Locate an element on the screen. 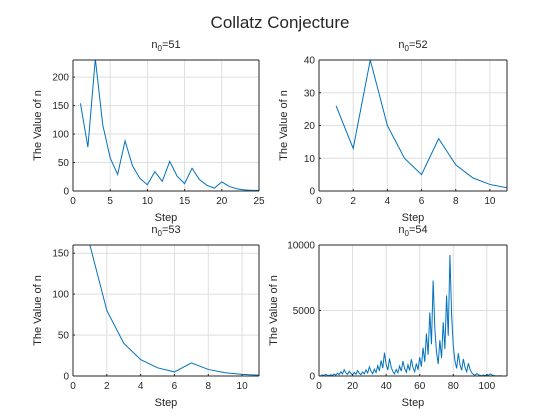 The image size is (560, 420). y-tick-label: 10000 is located at coordinates (301, 246).